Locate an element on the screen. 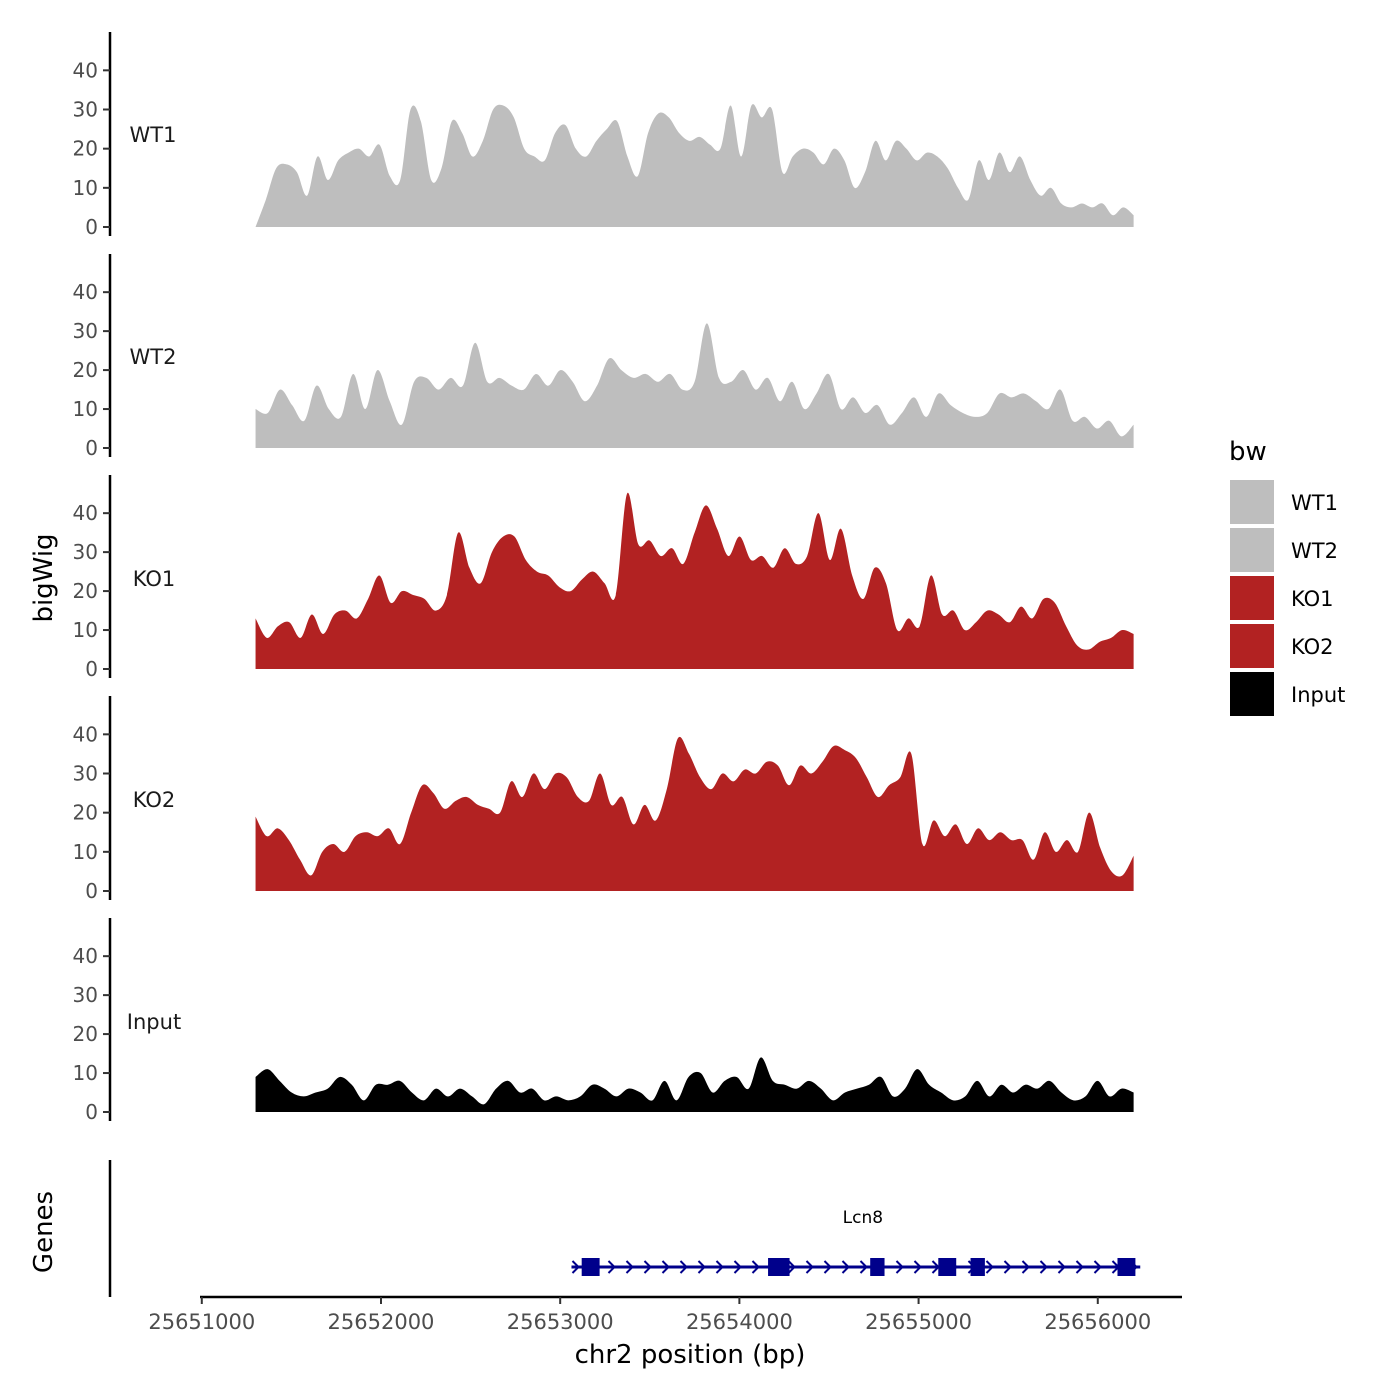  gene-lcn8: Lcn8 is located at coordinates (856, 1242).